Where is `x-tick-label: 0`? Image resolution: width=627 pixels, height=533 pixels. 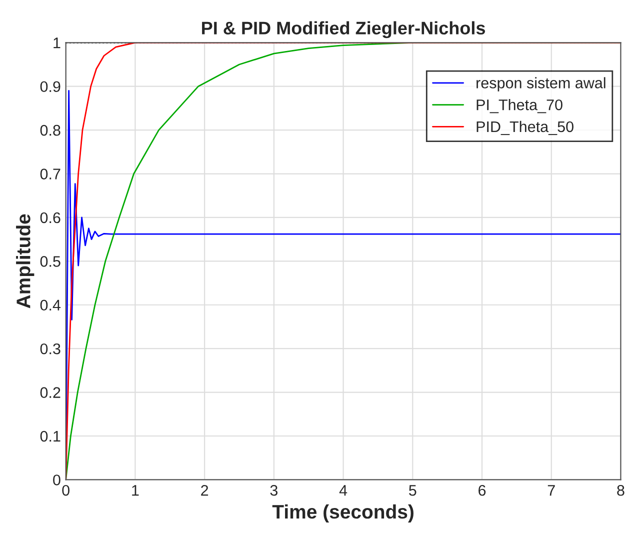
x-tick-label: 0 is located at coordinates (66, 490).